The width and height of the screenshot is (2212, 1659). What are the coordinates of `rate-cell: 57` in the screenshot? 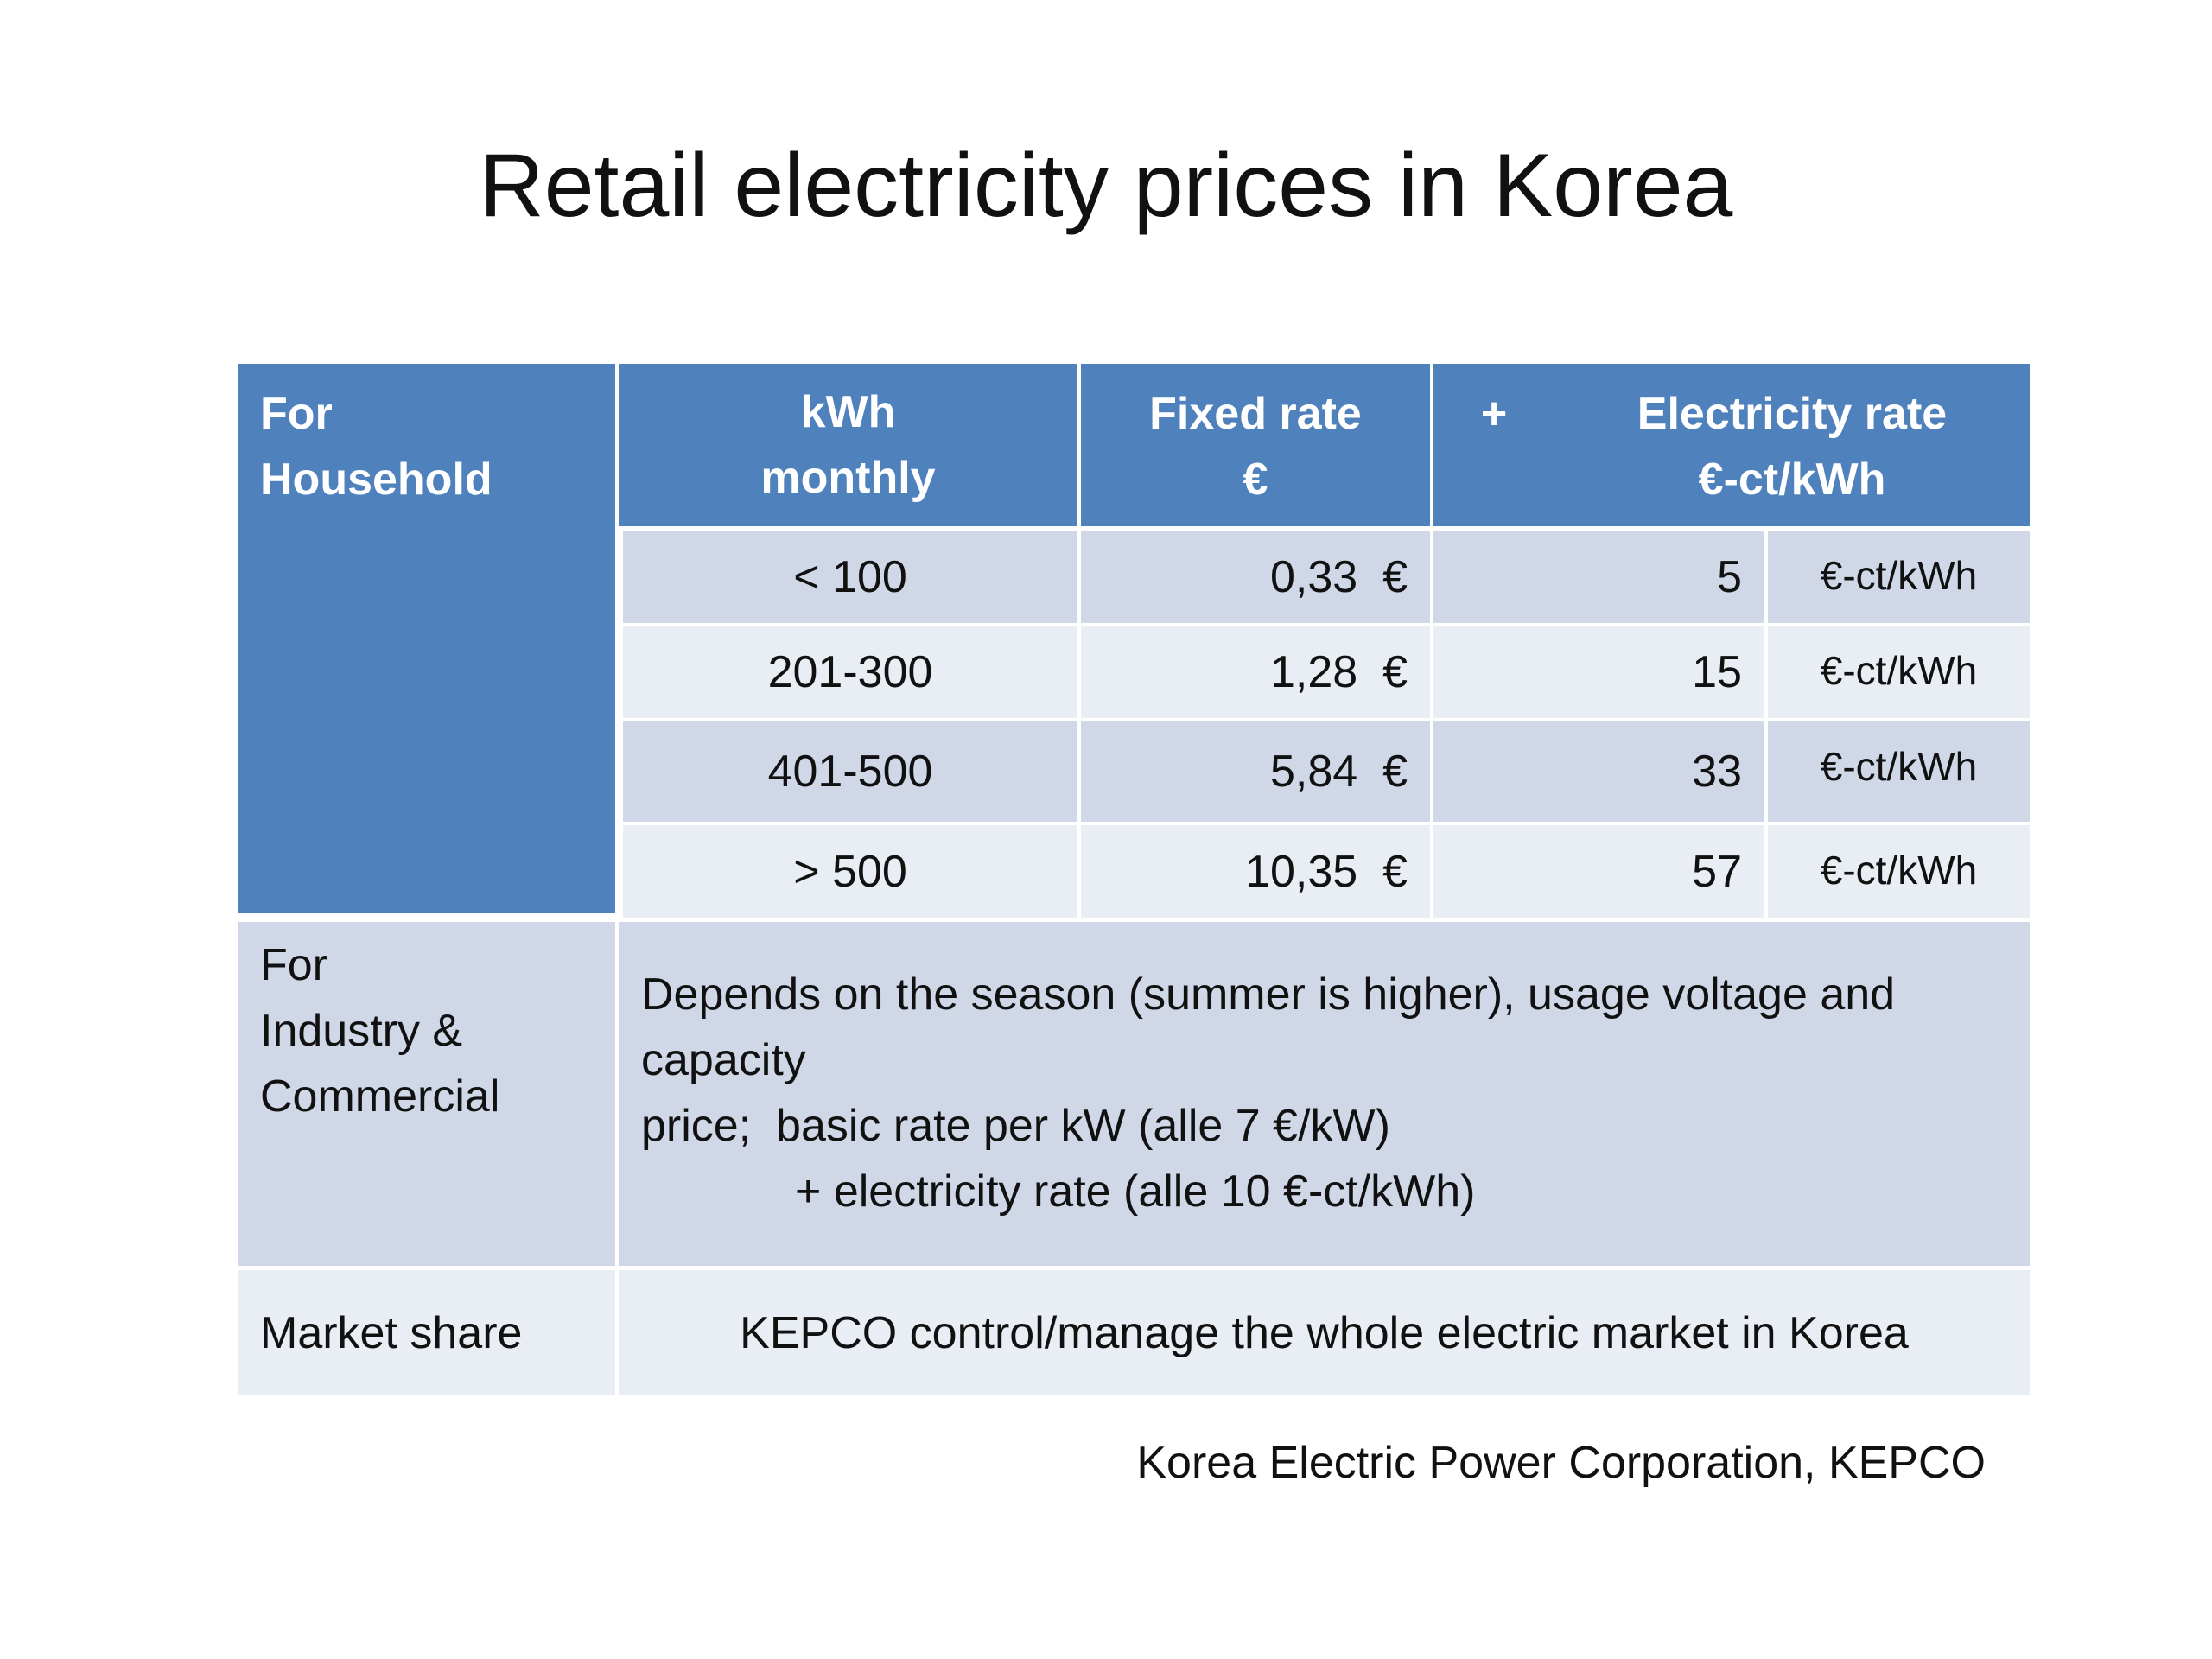 It's located at (1598, 871).